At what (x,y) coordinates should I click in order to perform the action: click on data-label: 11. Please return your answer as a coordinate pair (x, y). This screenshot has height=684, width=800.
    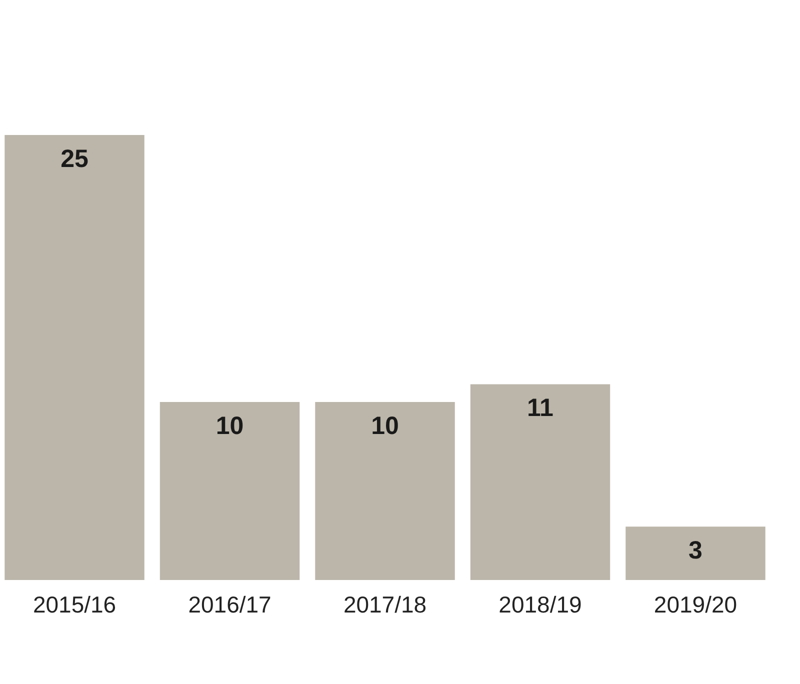
    Looking at the image, I should click on (540, 408).